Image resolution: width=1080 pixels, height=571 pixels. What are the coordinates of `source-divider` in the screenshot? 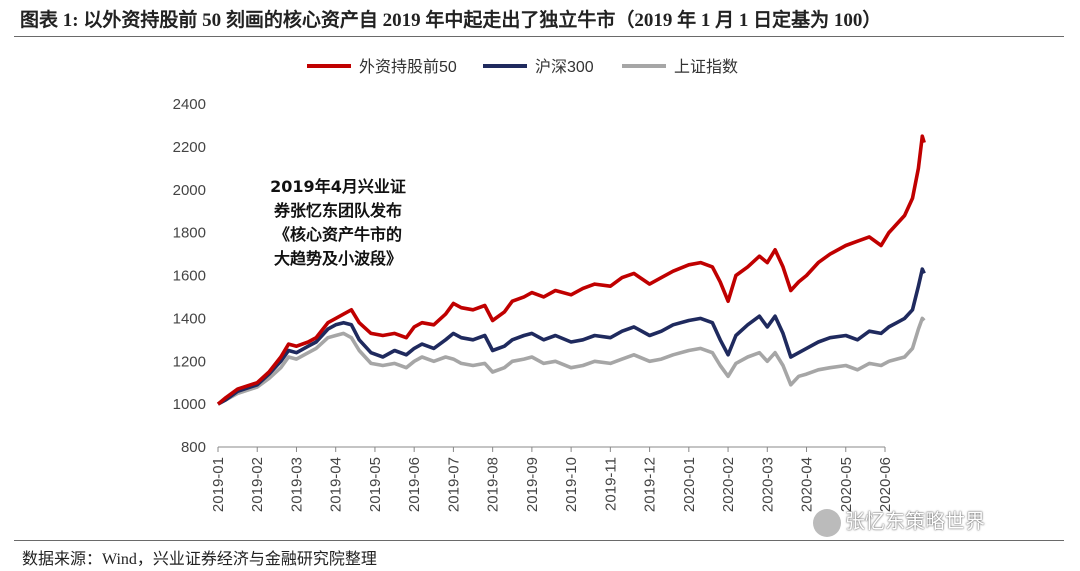 It's located at (539, 540).